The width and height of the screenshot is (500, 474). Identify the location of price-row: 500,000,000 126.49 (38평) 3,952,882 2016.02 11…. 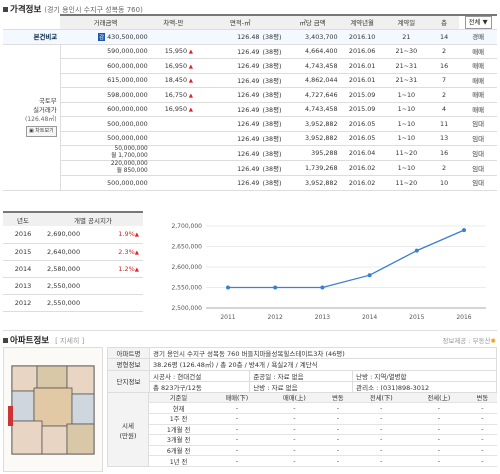
(250, 183).